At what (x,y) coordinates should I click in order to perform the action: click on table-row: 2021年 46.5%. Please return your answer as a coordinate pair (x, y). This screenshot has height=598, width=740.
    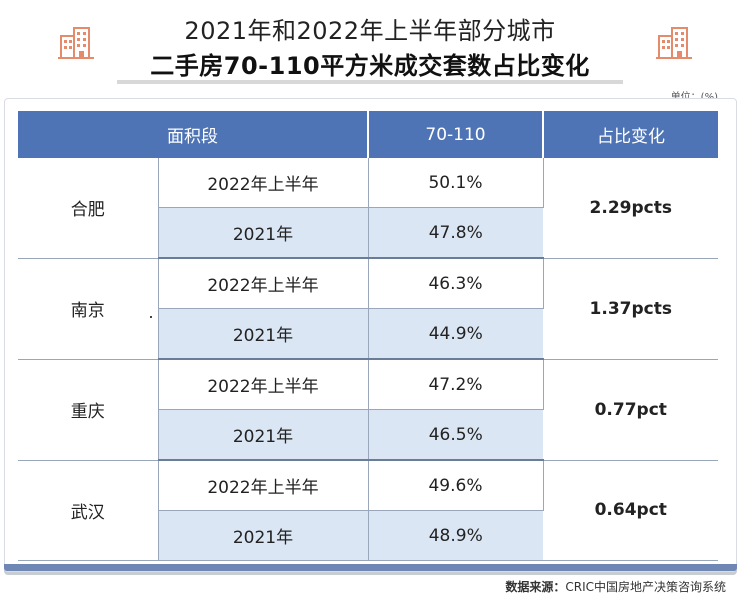
    Looking at the image, I should click on (368, 435).